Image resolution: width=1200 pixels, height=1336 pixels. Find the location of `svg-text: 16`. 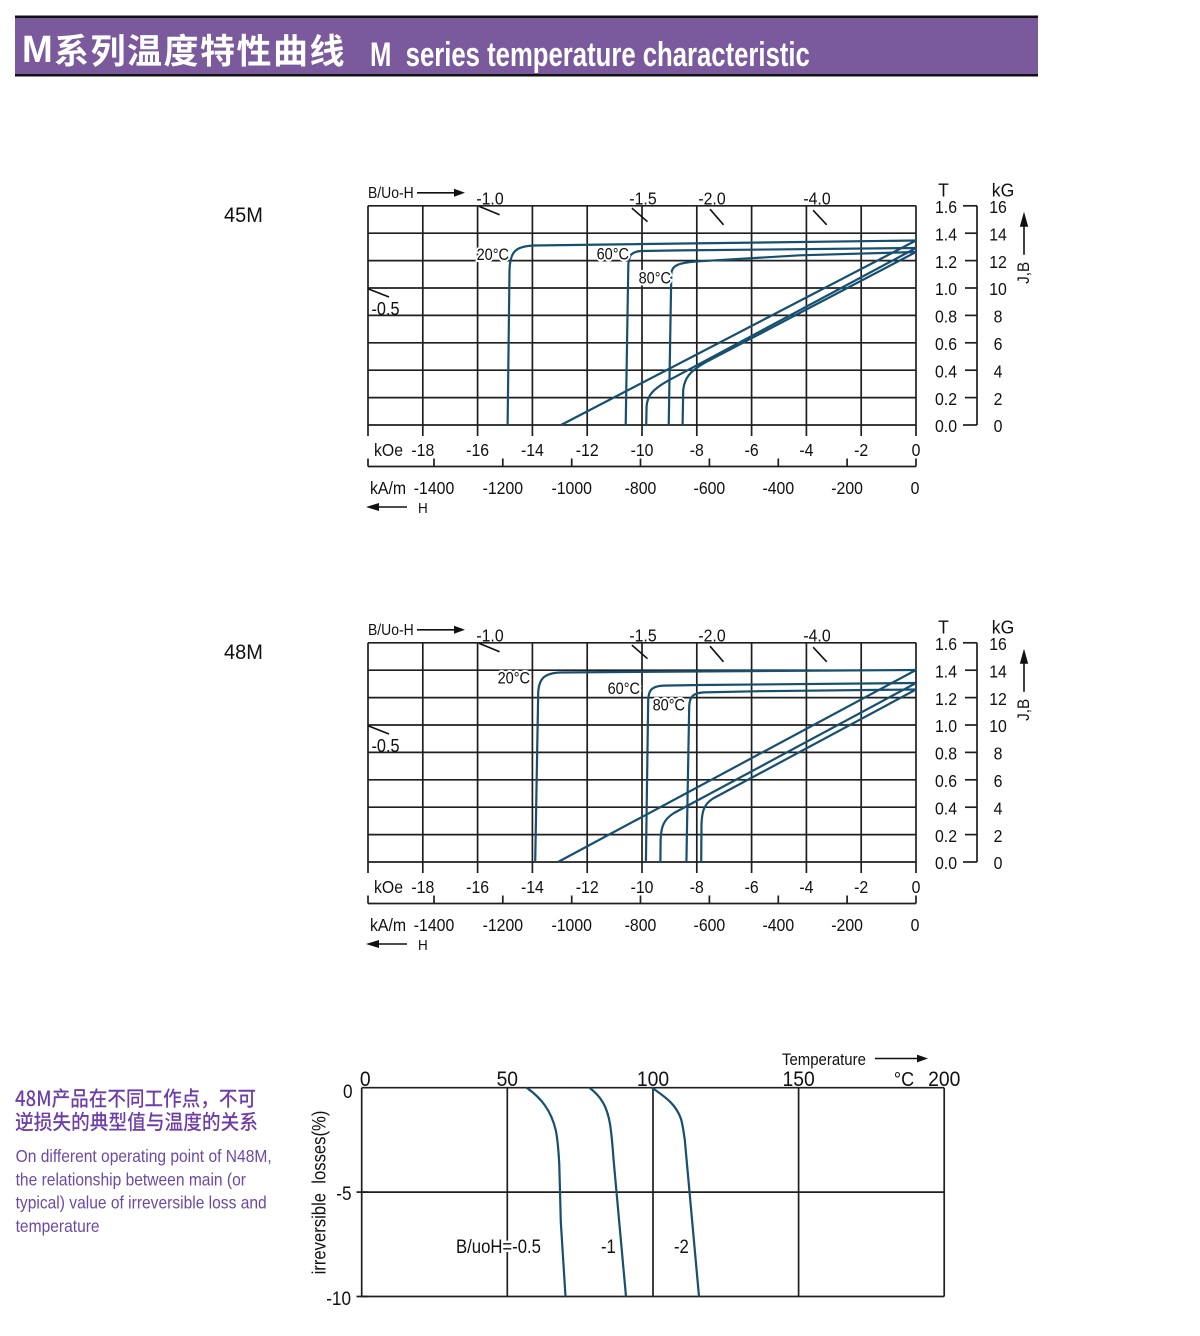

svg-text: 16 is located at coordinates (998, 644).